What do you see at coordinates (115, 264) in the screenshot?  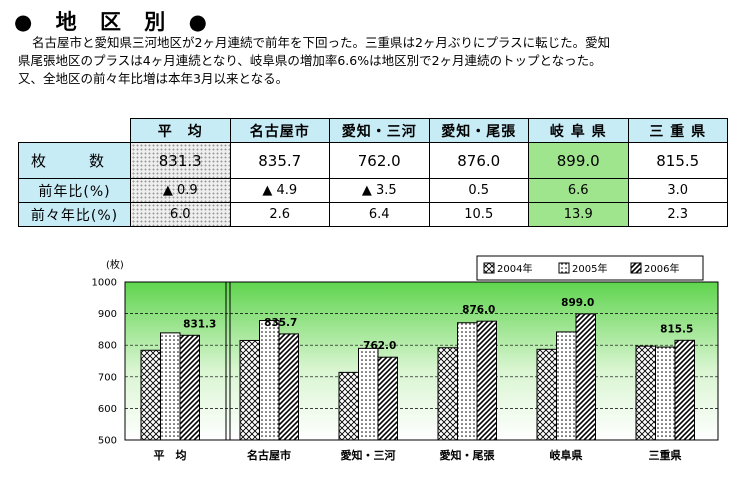 I see `y-axis-label: (枚)` at bounding box center [115, 264].